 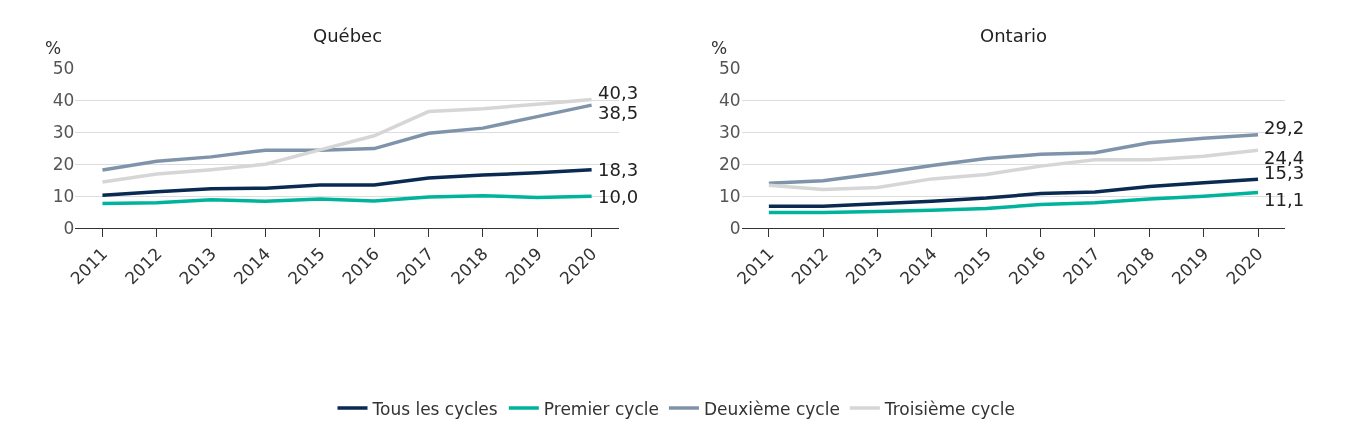 What do you see at coordinates (618, 92) in the screenshot?
I see `data-label: 40,3` at bounding box center [618, 92].